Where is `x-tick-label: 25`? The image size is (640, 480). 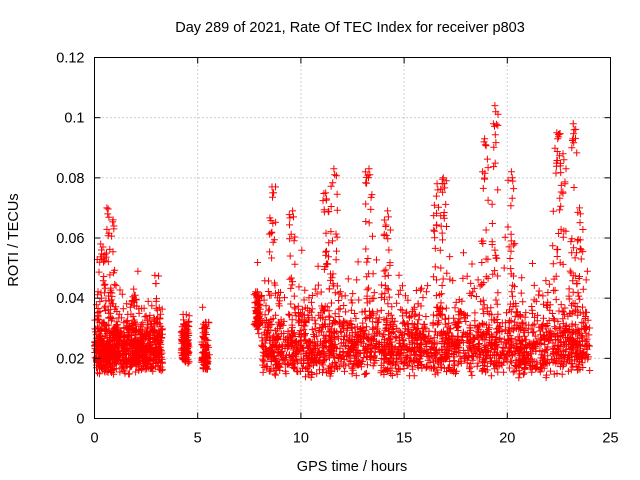 x-tick-label: 25 is located at coordinates (610, 439).